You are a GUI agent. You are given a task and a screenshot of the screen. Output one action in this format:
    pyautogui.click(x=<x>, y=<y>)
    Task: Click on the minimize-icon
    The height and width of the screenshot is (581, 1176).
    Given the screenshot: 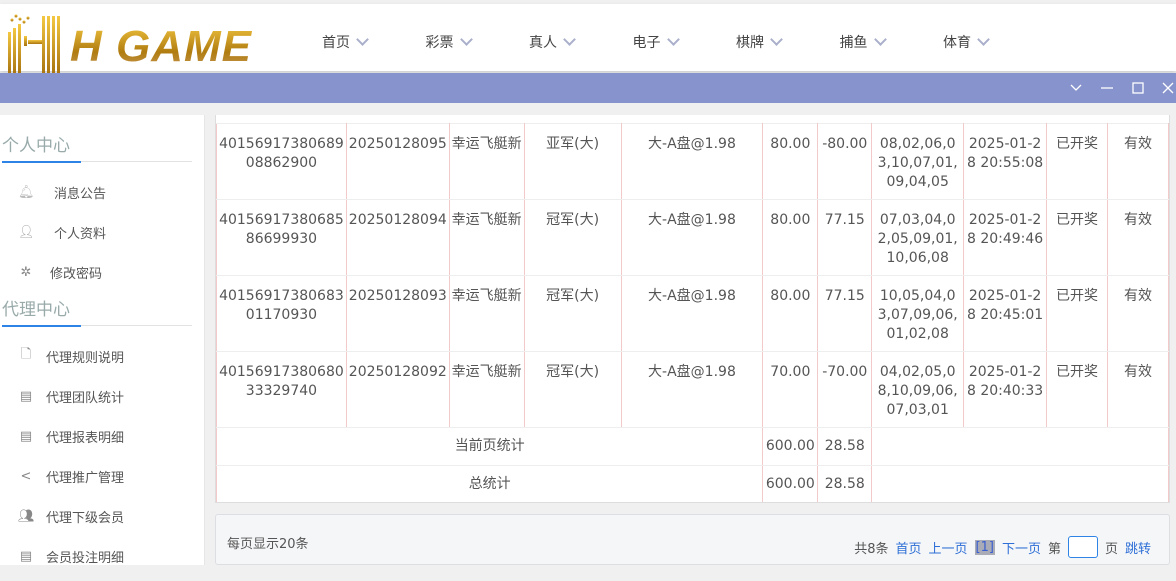 What is the action you would take?
    pyautogui.click(x=1107, y=88)
    